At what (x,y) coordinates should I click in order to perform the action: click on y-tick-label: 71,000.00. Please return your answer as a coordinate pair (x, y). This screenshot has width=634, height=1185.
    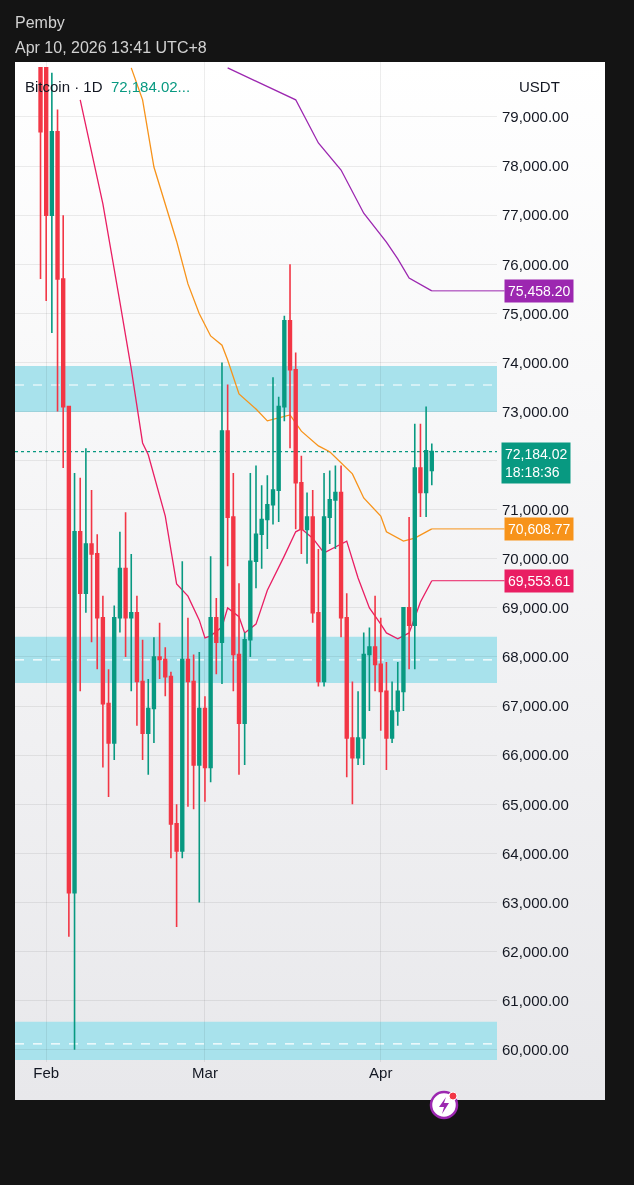
    Looking at the image, I should click on (535, 509).